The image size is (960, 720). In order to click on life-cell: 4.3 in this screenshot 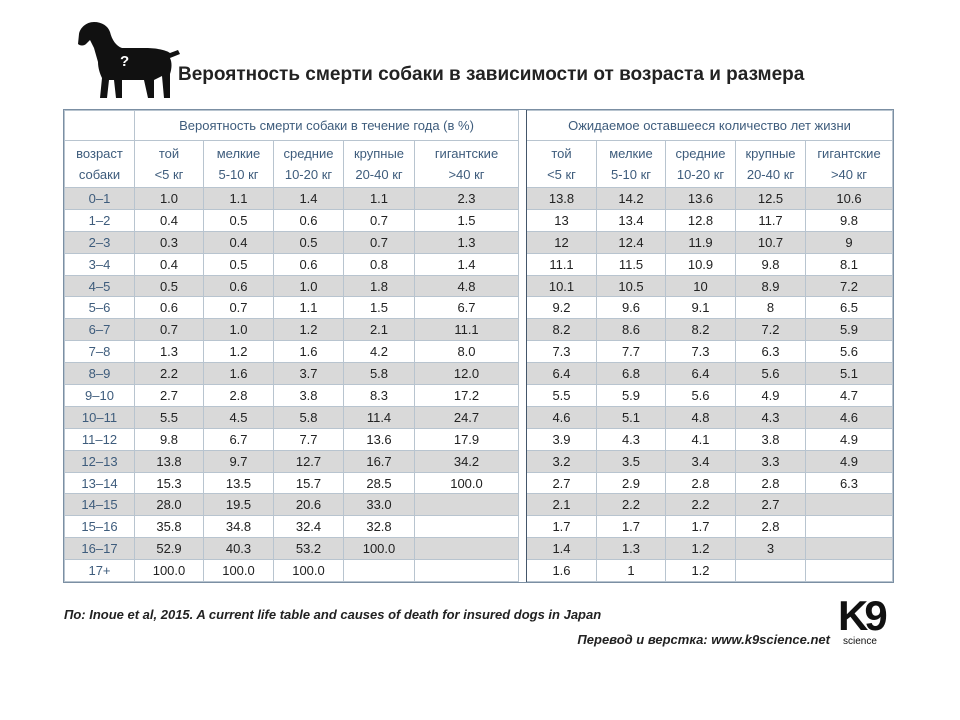, I will do `click(770, 417)`.